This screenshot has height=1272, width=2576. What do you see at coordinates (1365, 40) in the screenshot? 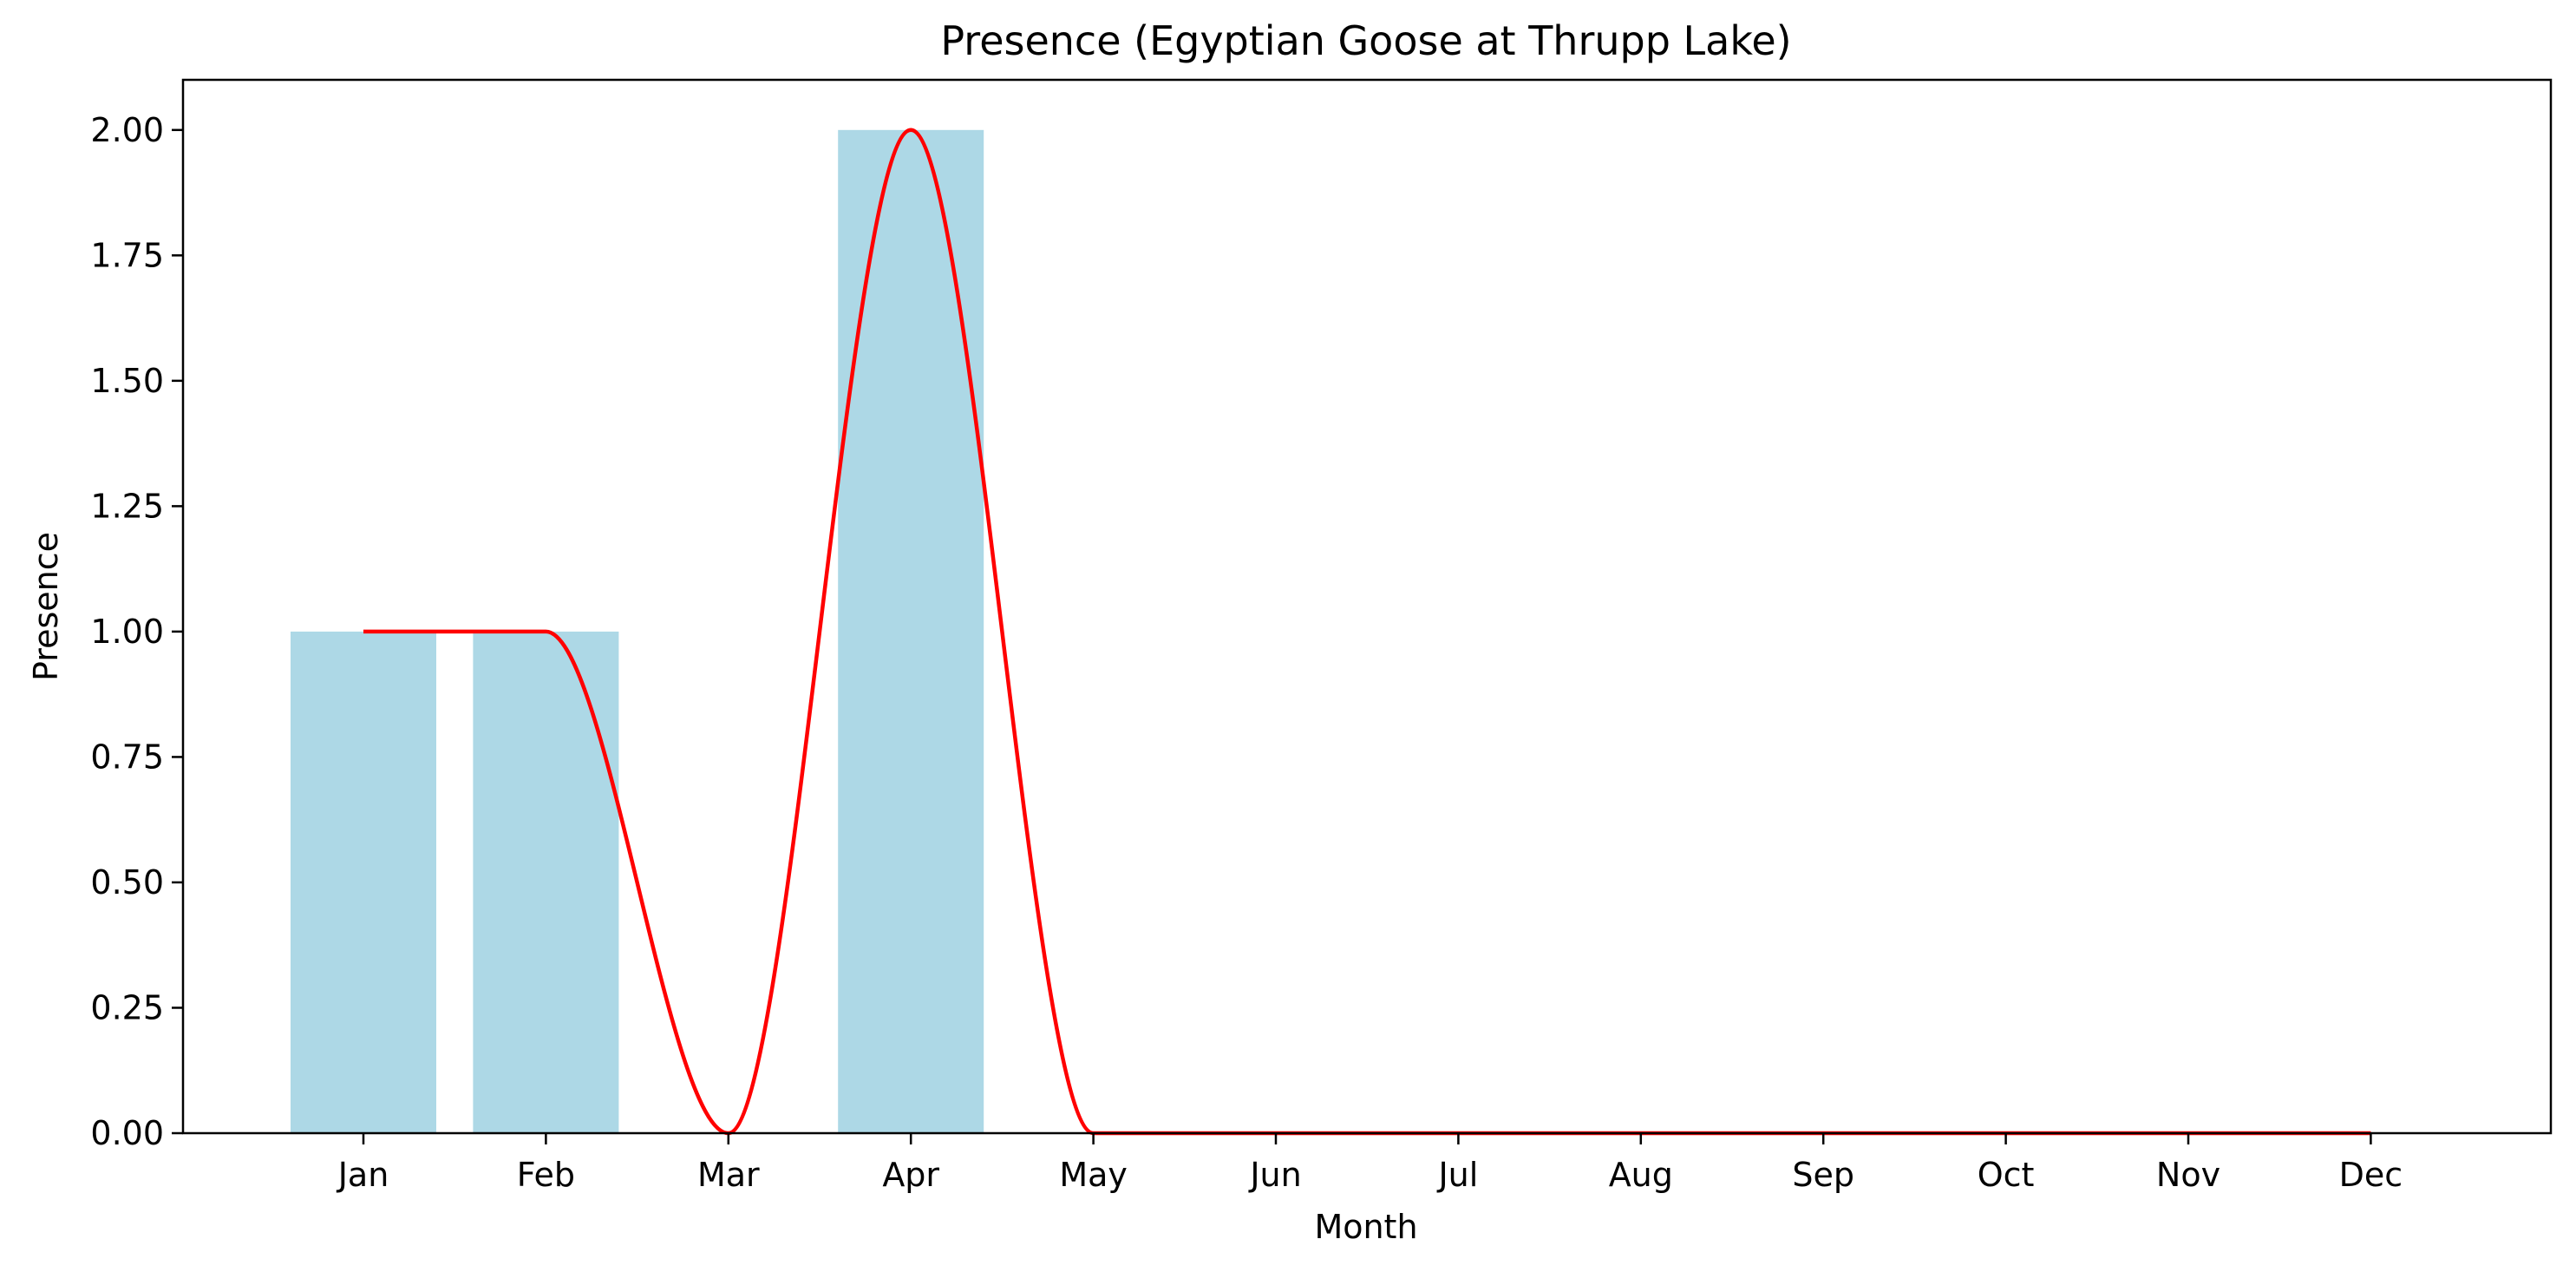
I see `chart-title: Presence (Egyptian Goose at Thrupp Lake)` at bounding box center [1365, 40].